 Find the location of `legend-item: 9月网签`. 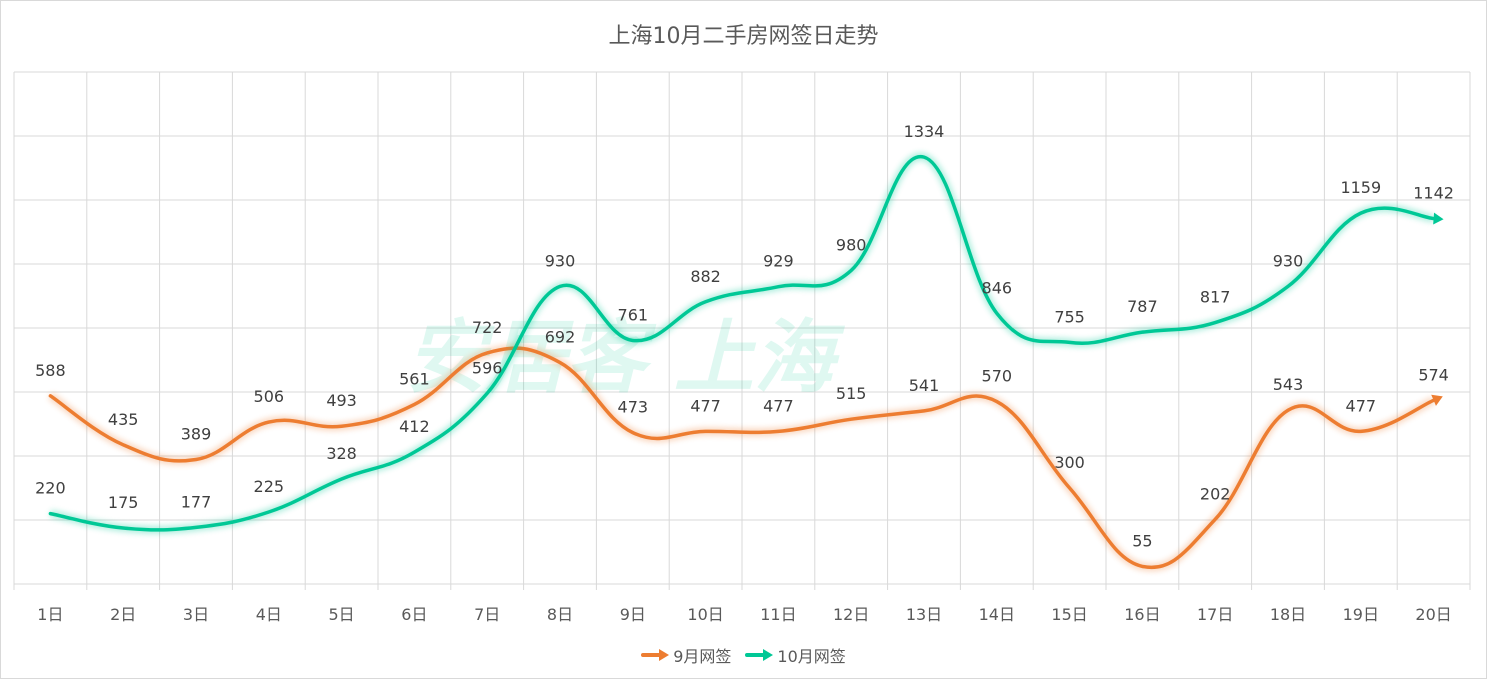

legend-item: 9月网签 is located at coordinates (686, 655).